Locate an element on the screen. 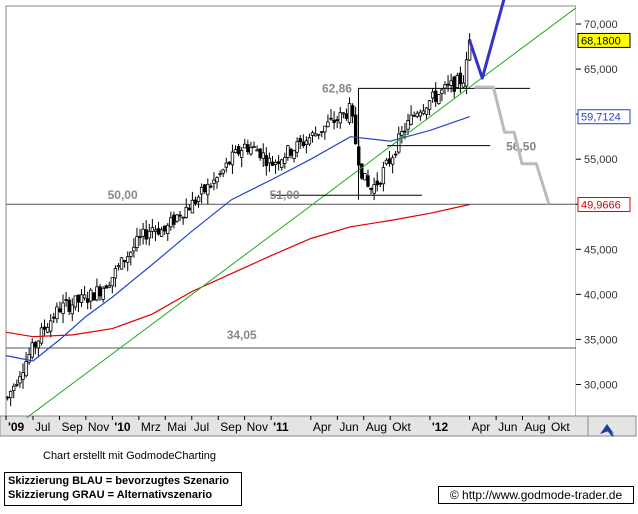 Image resolution: width=638 pixels, height=514 pixels. x-tick-label: Jul is located at coordinates (201, 427).